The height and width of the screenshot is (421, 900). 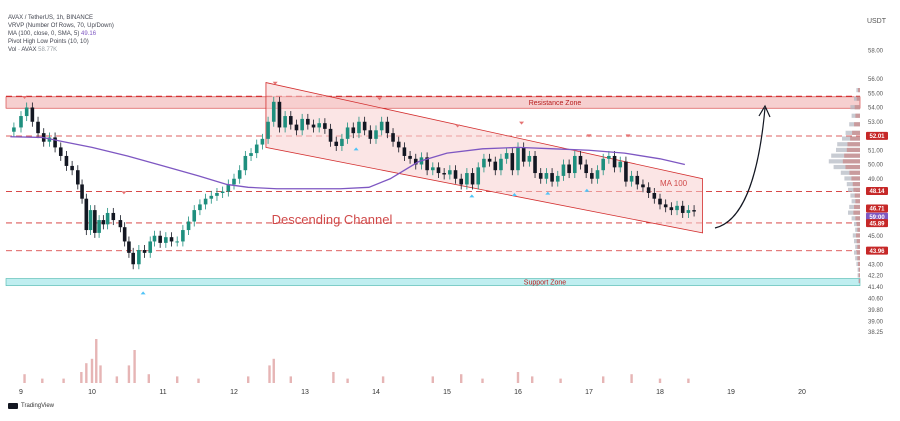 I want to click on legend-vrvp: VRVP (Number Of Rows, 70, Up/Down), so click(x=61, y=26).